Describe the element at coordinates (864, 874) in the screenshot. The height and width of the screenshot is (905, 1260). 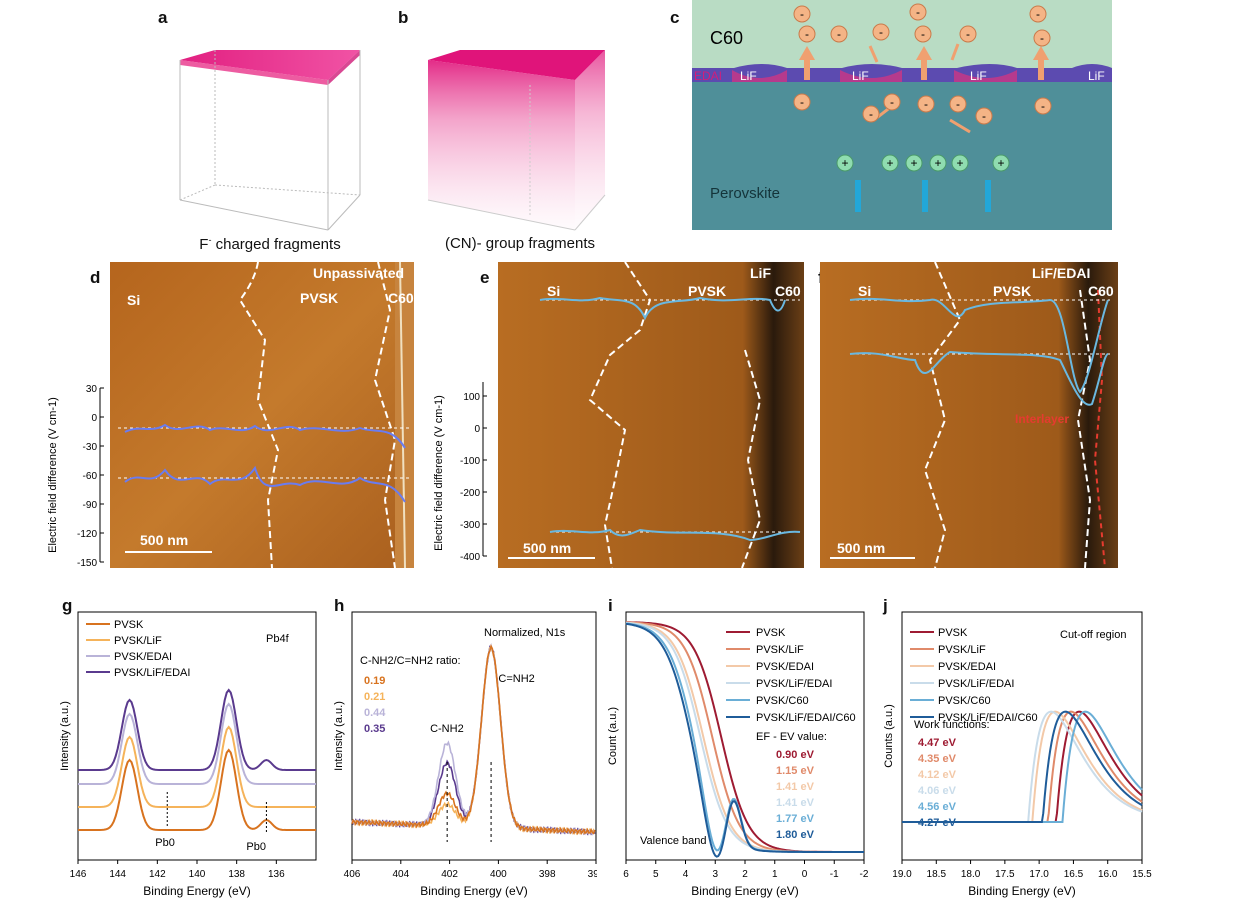
I see `xtick-label: -2` at that location.